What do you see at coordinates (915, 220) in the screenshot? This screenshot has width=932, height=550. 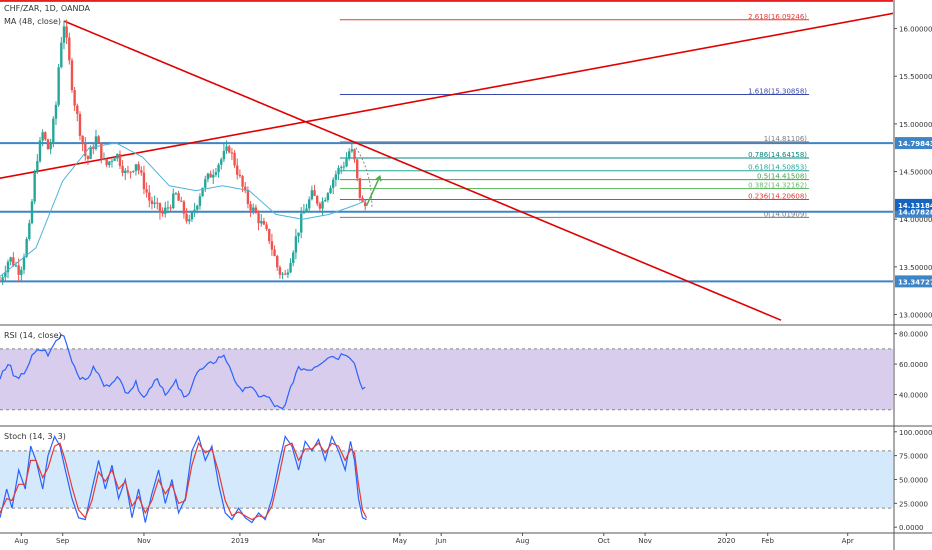 I see `price-tick-label: 14.00000` at bounding box center [915, 220].